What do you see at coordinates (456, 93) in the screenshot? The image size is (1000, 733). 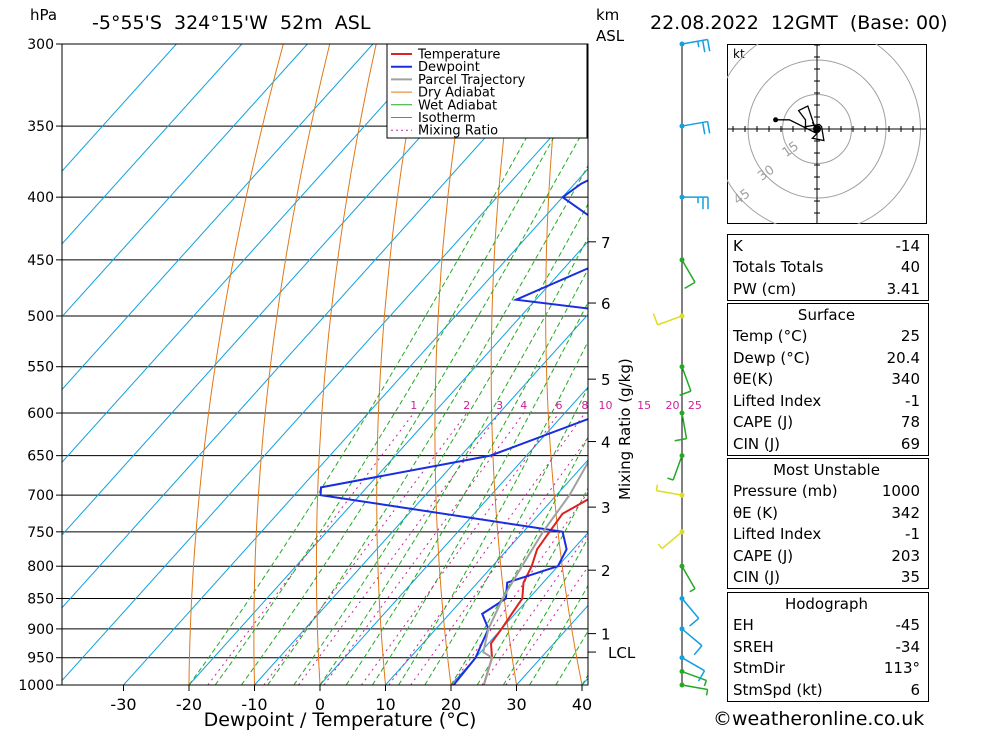 I see `legend-item: Dry Adiabat` at bounding box center [456, 93].